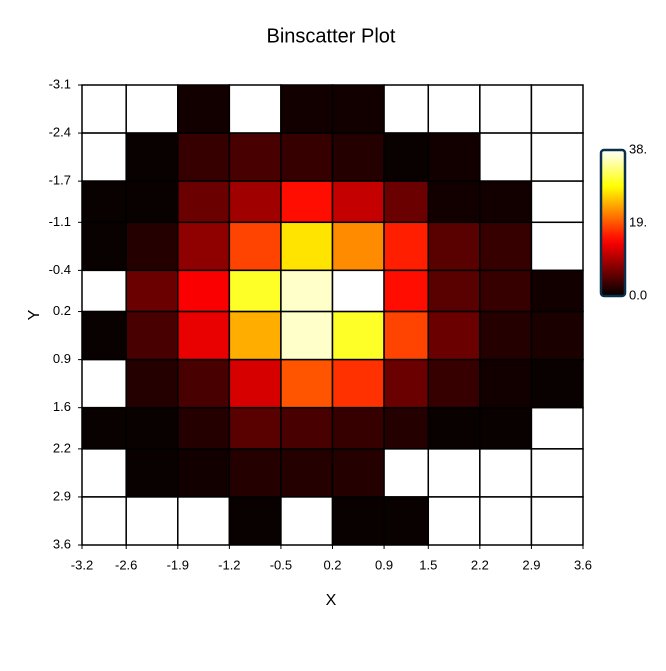  What do you see at coordinates (60, 221) in the screenshot?
I see `y-tick-label: -1.1` at bounding box center [60, 221].